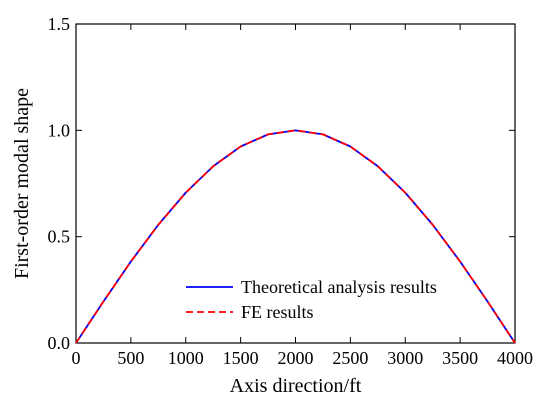 This screenshot has width=550, height=406. I want to click on y-tick-label: 1.5, so click(59, 24).